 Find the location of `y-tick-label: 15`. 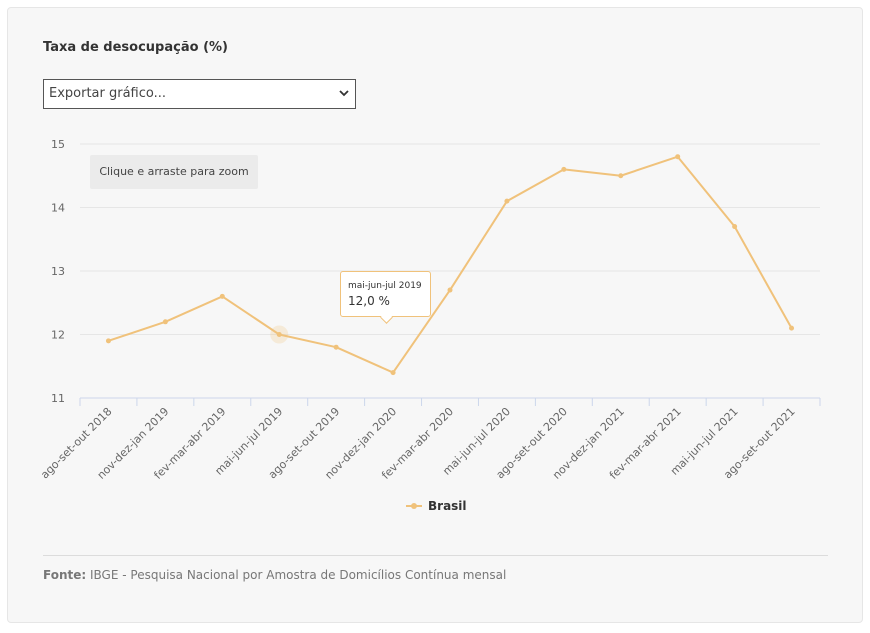

y-tick-label: 15 is located at coordinates (58, 144).